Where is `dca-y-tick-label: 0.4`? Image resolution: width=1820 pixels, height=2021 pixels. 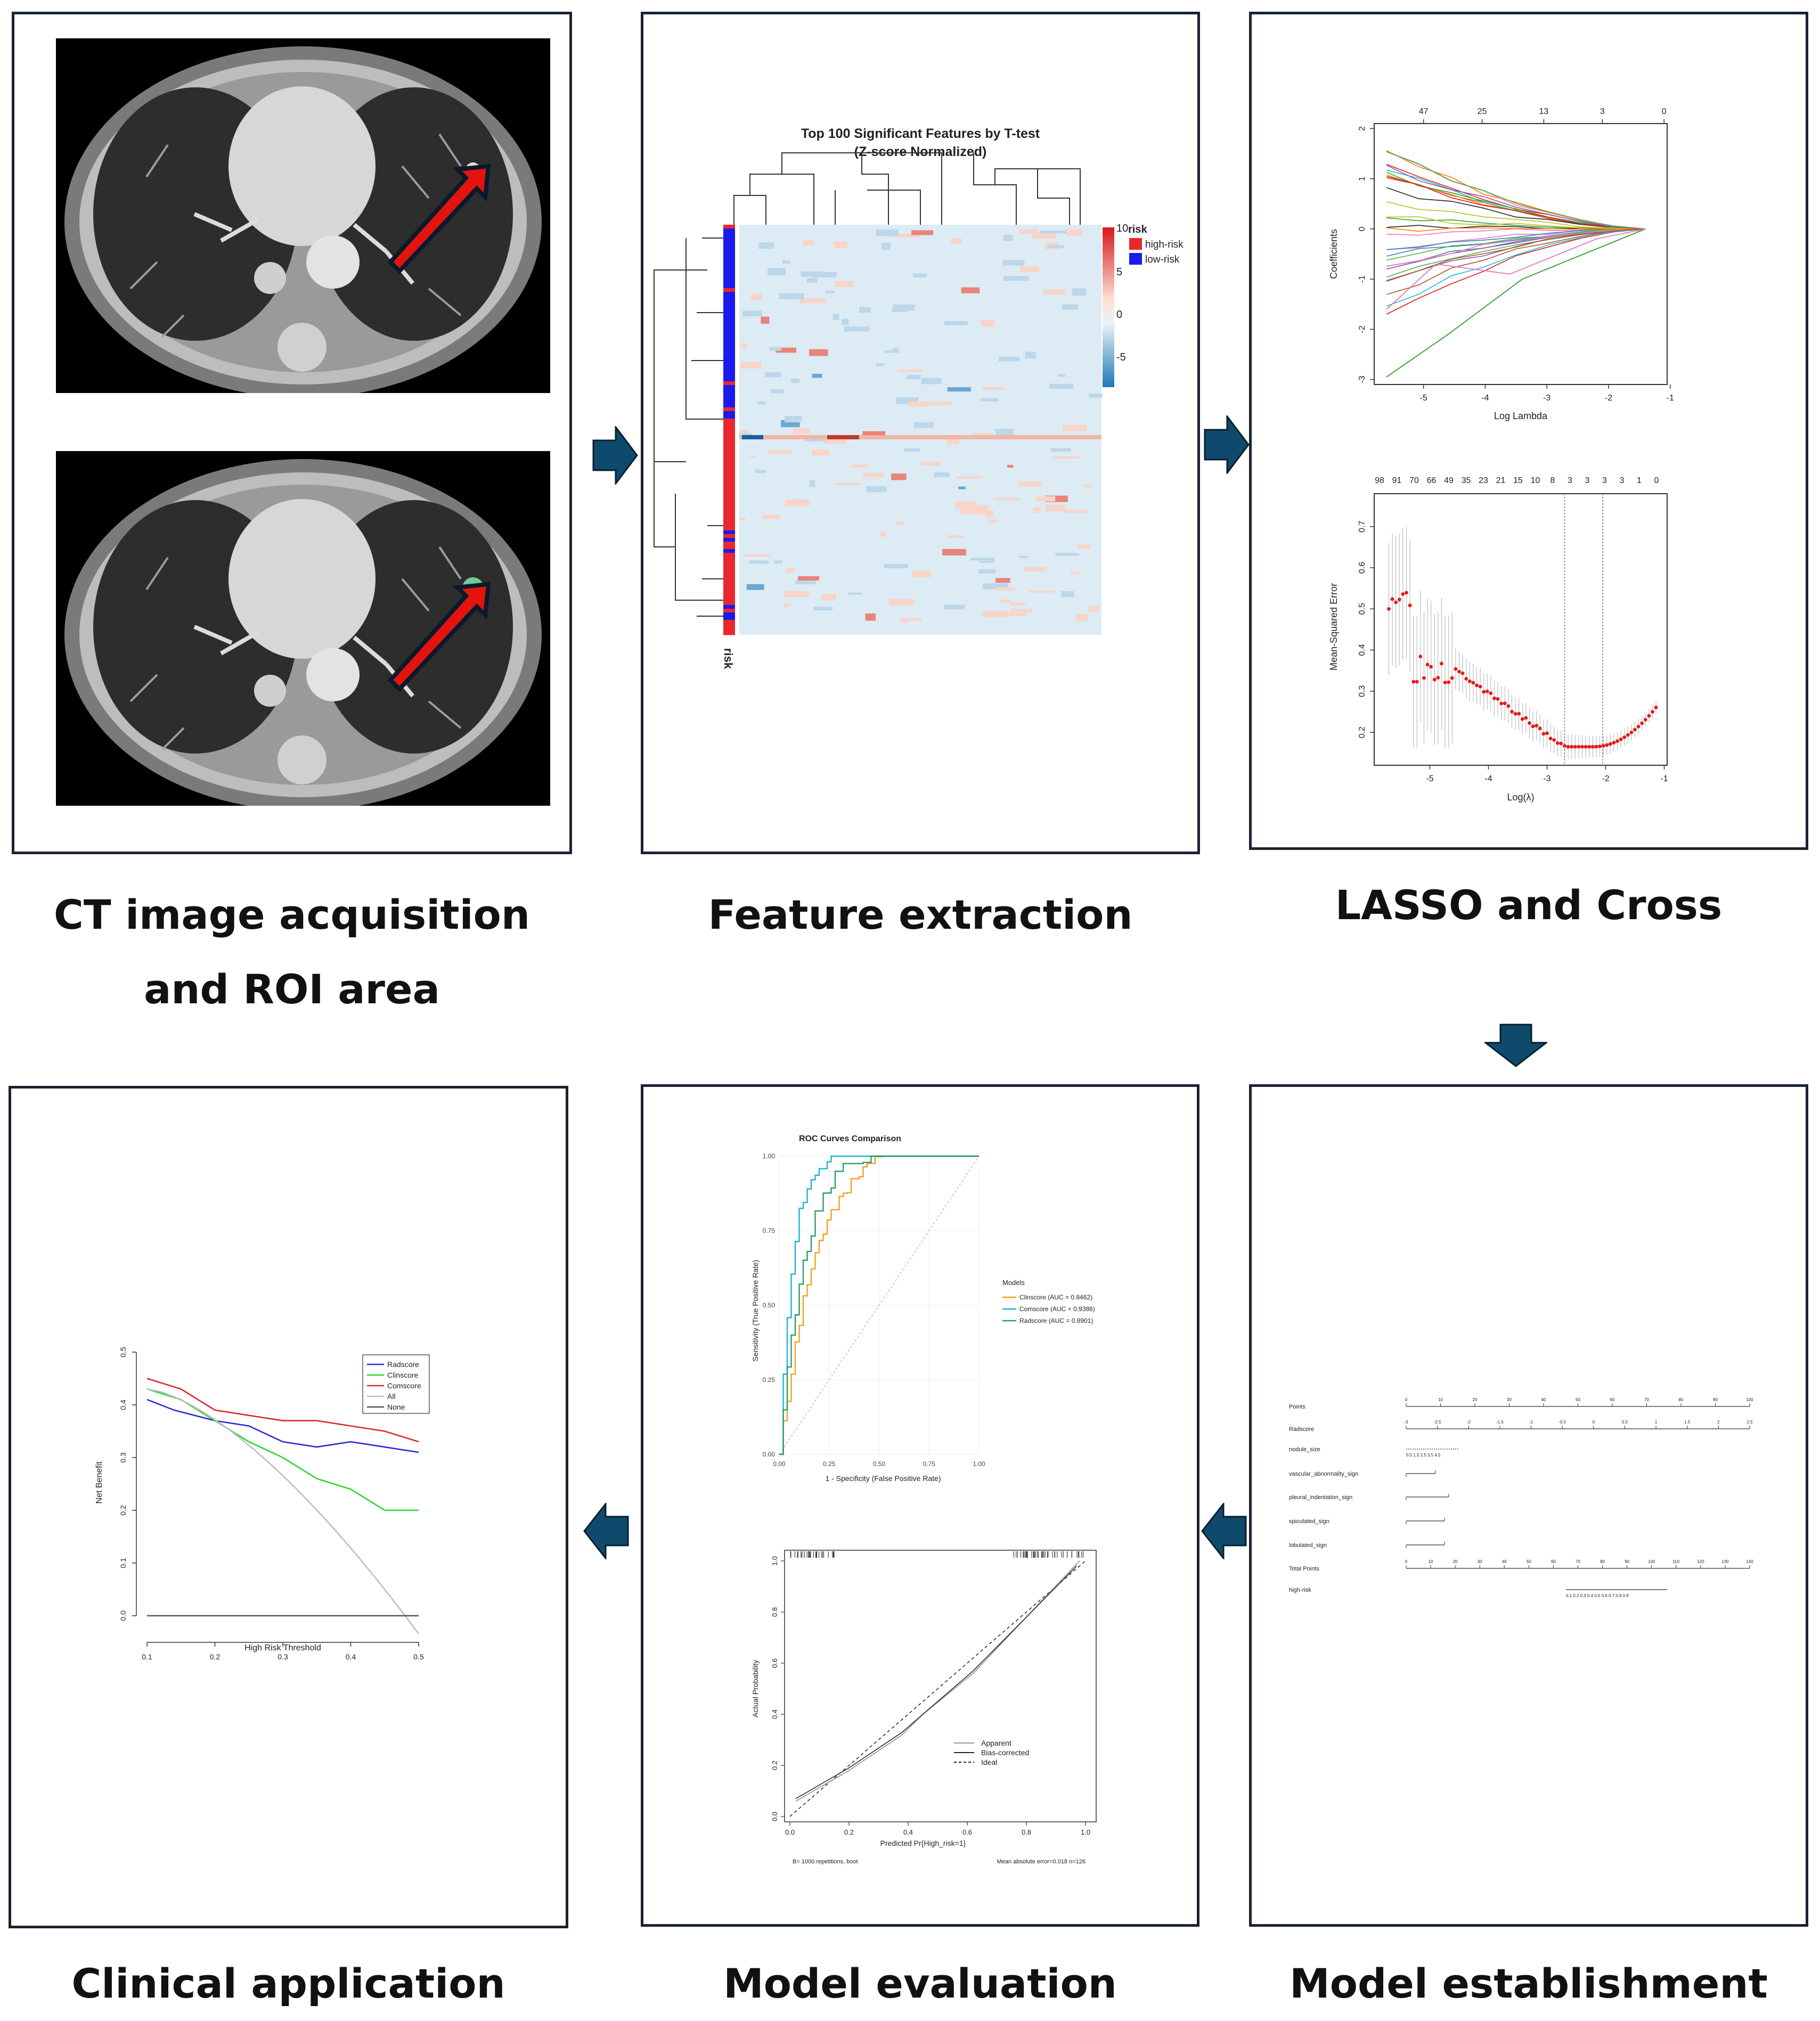
dca-y-tick-label: 0.4 is located at coordinates (123, 1405).